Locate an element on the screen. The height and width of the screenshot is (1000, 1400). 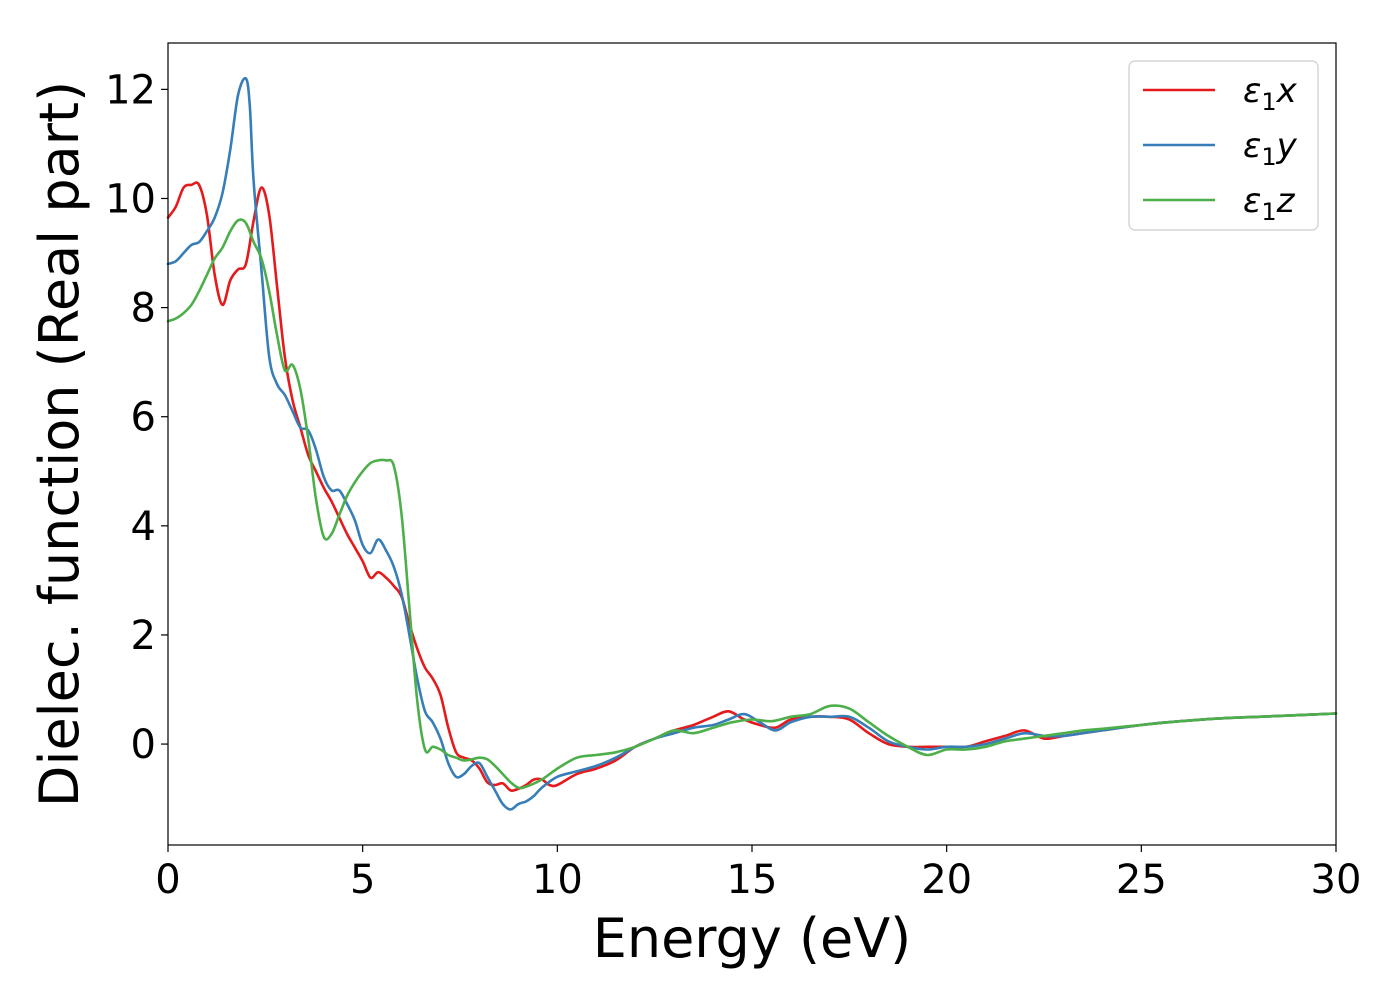
x-axis-ticks: 0 5 10 15 20 25 30 is located at coordinates (758, 874).